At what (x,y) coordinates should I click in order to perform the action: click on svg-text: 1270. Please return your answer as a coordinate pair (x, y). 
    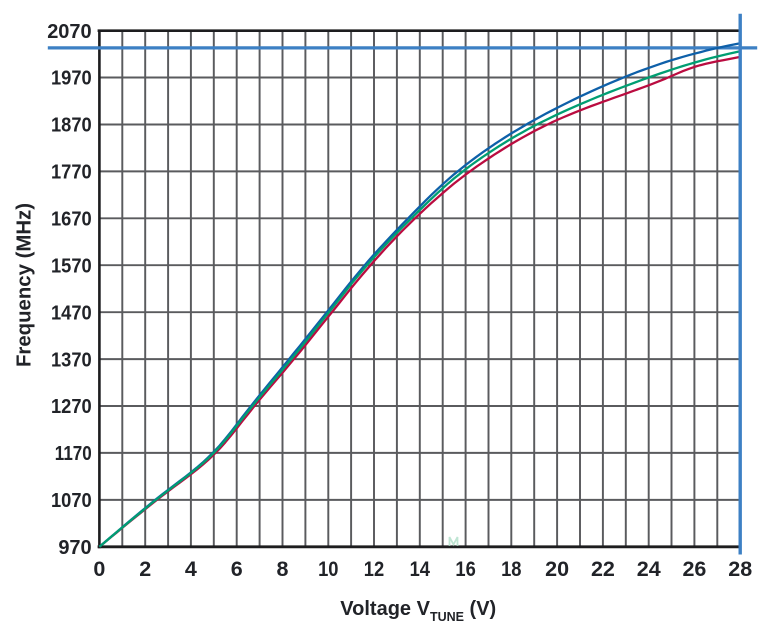
    Looking at the image, I should click on (71, 407).